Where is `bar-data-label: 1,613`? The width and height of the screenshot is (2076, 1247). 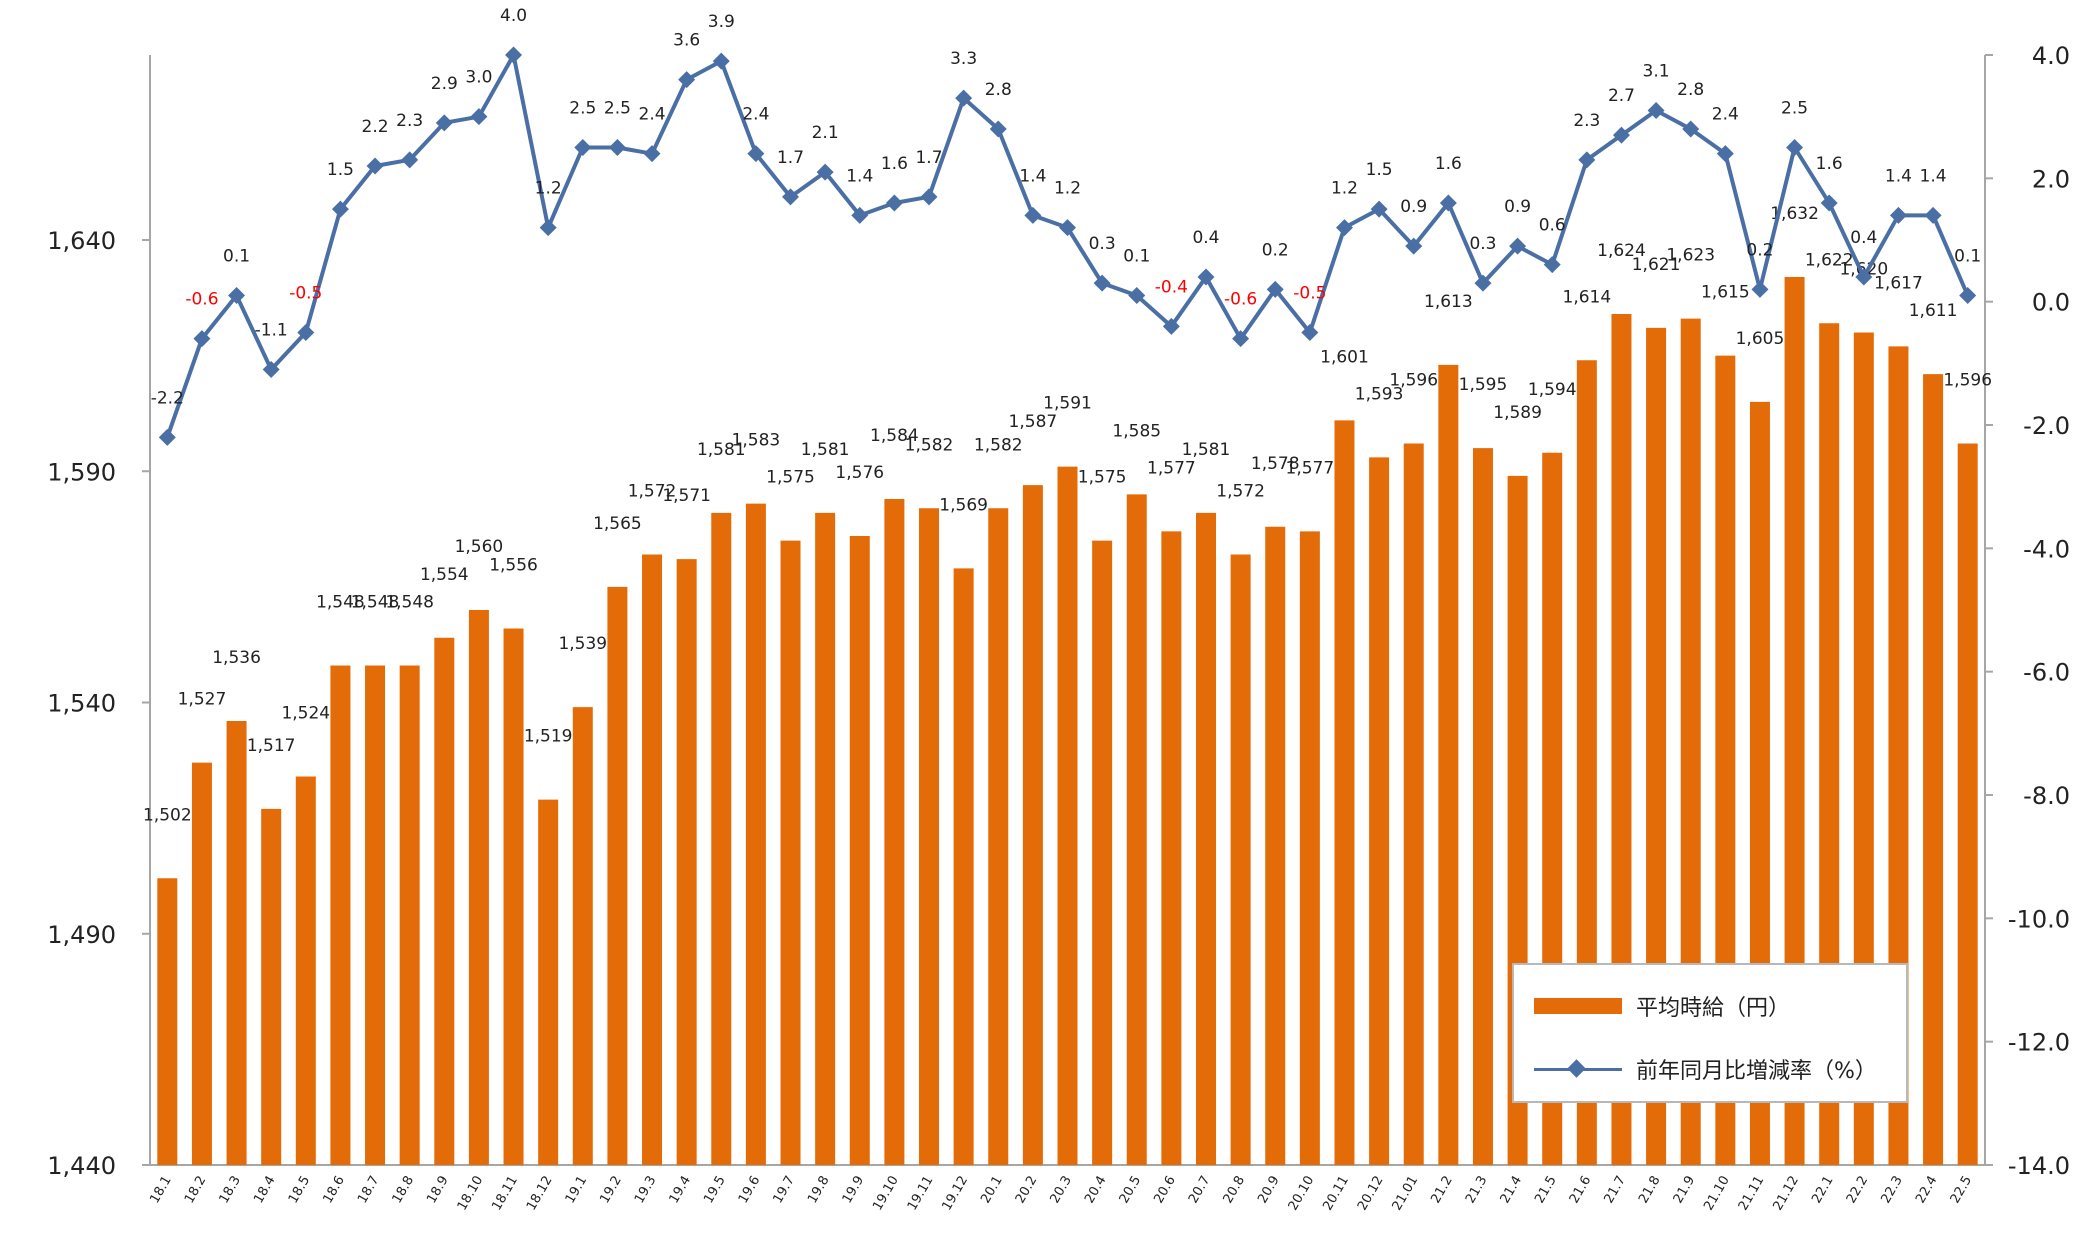 bar-data-label: 1,613 is located at coordinates (1448, 302).